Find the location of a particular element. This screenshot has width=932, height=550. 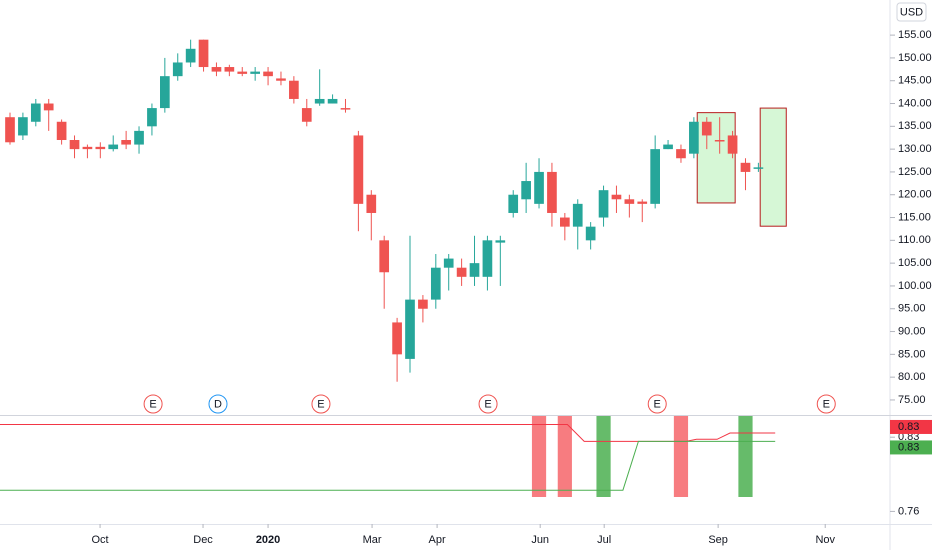

zone-box is located at coordinates (773, 167).